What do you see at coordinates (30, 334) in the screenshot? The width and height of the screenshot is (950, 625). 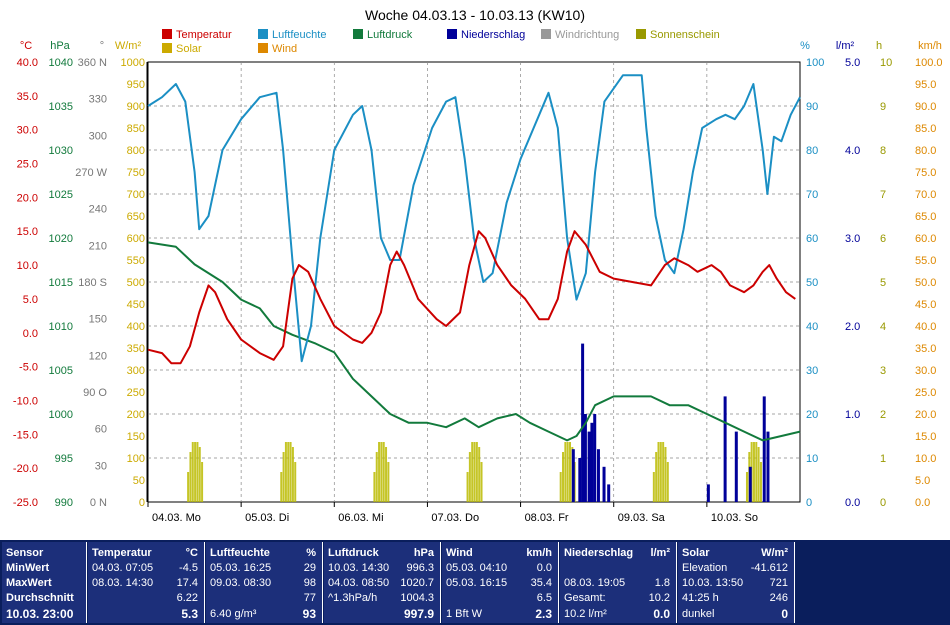 I see `temp-tick: 0.0` at bounding box center [30, 334].